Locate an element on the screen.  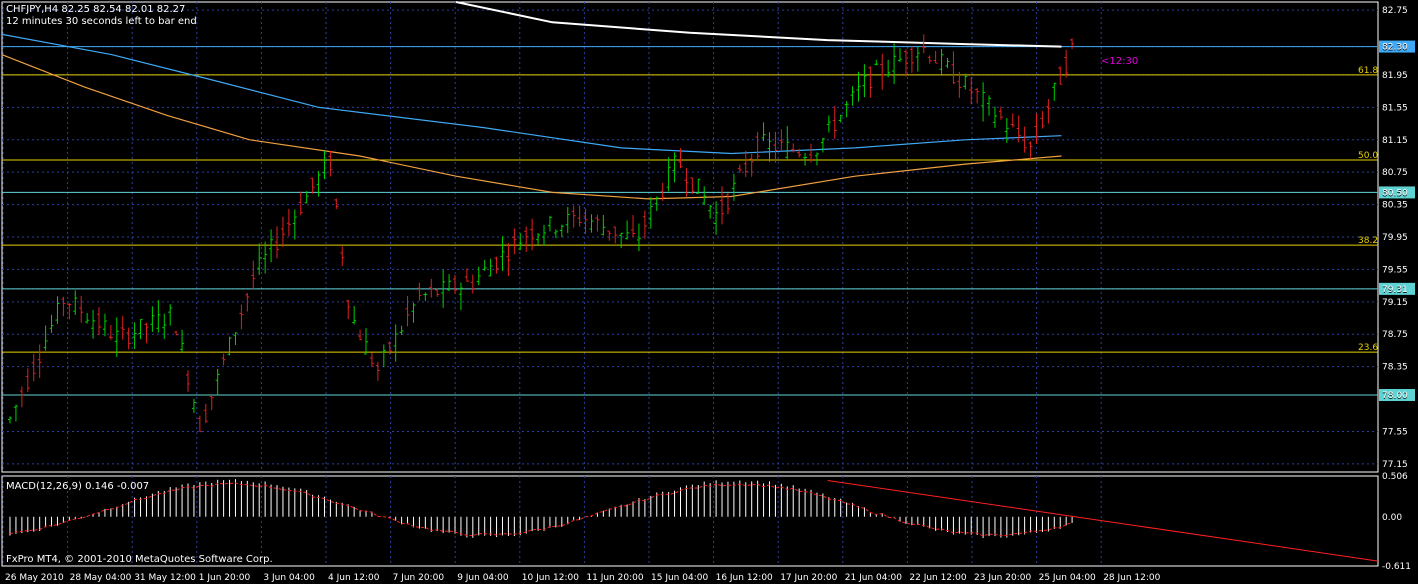
level-price-label: 78.00 is located at coordinates (1395, 397).